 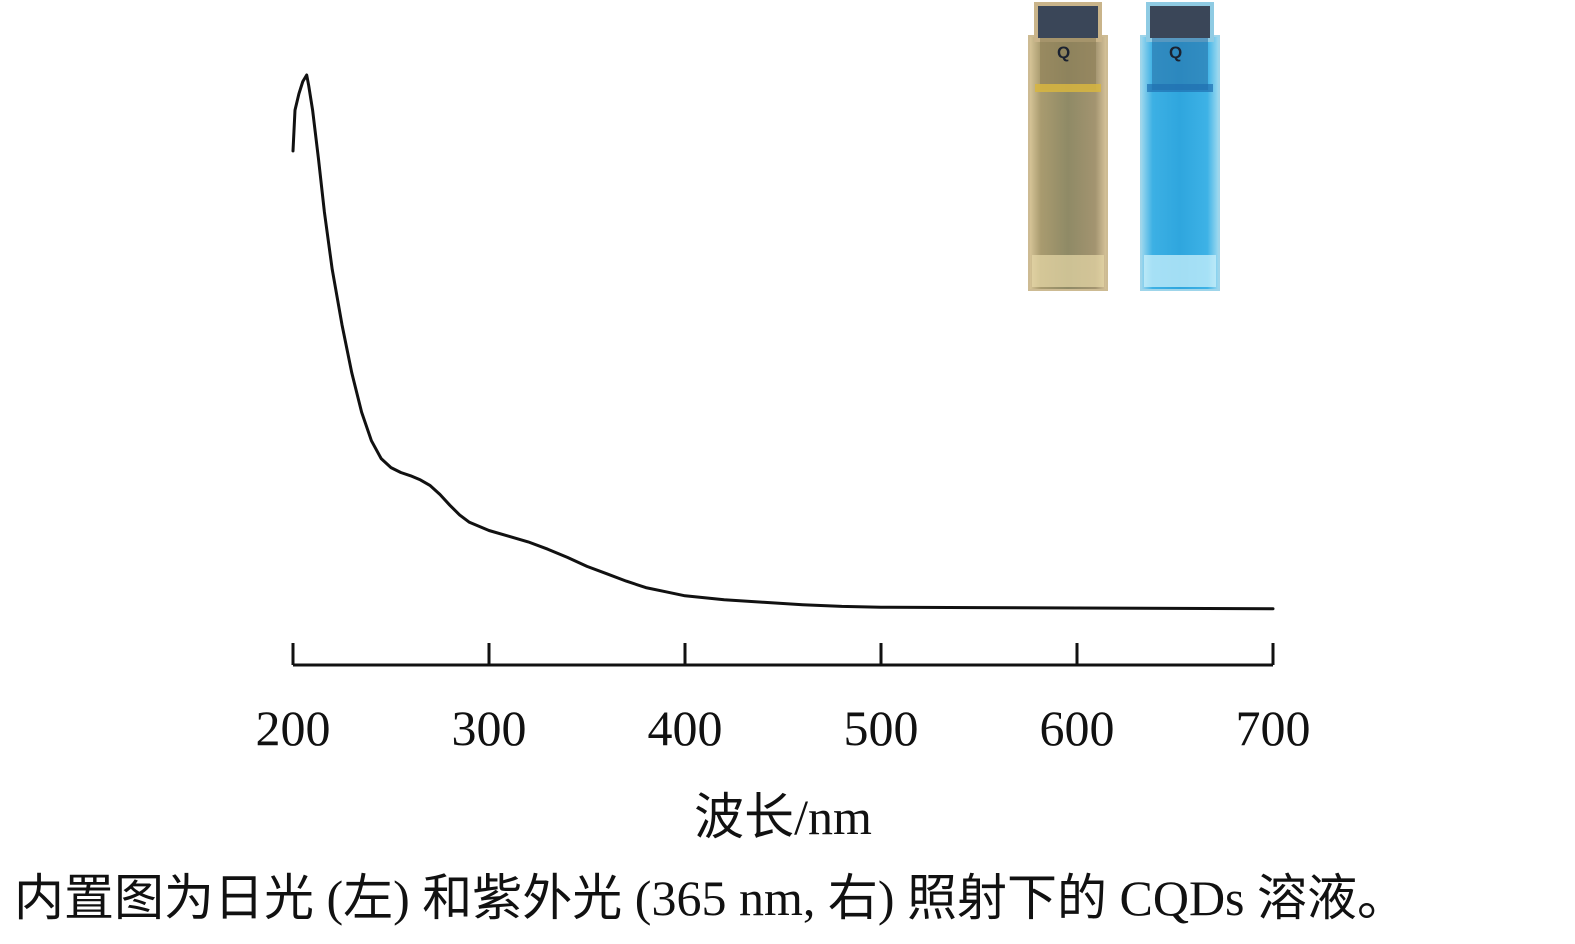 What do you see at coordinates (489, 728) in the screenshot?
I see `x-tick-label: 300` at bounding box center [489, 728].